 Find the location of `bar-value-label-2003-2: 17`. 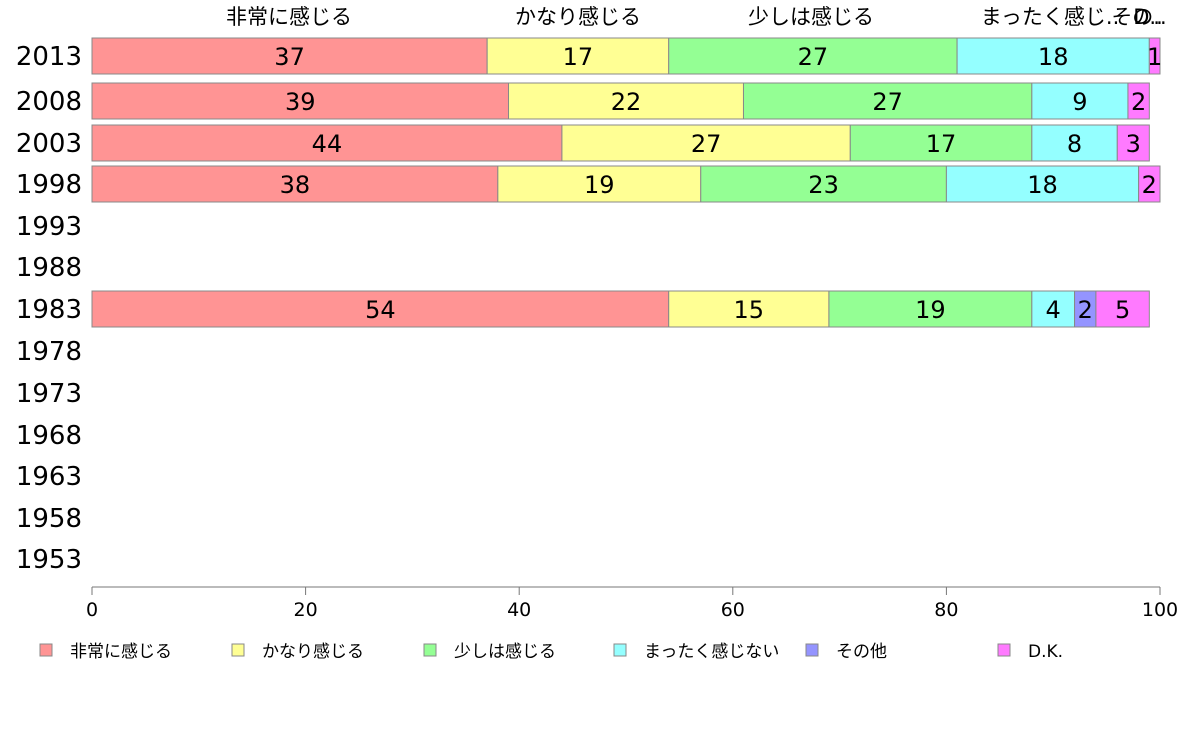

bar-value-label-2003-2: 17 is located at coordinates (941, 144).